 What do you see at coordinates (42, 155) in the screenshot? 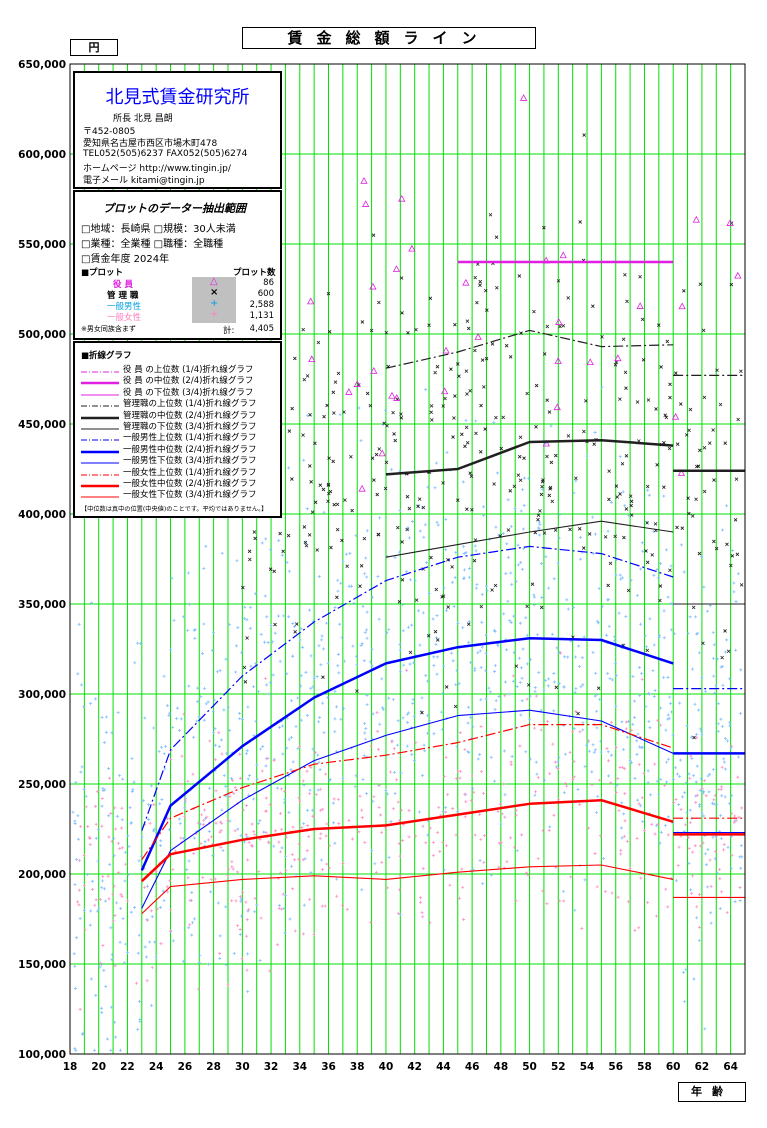
I see `y-tick-label: 600,000` at bounding box center [42, 155].